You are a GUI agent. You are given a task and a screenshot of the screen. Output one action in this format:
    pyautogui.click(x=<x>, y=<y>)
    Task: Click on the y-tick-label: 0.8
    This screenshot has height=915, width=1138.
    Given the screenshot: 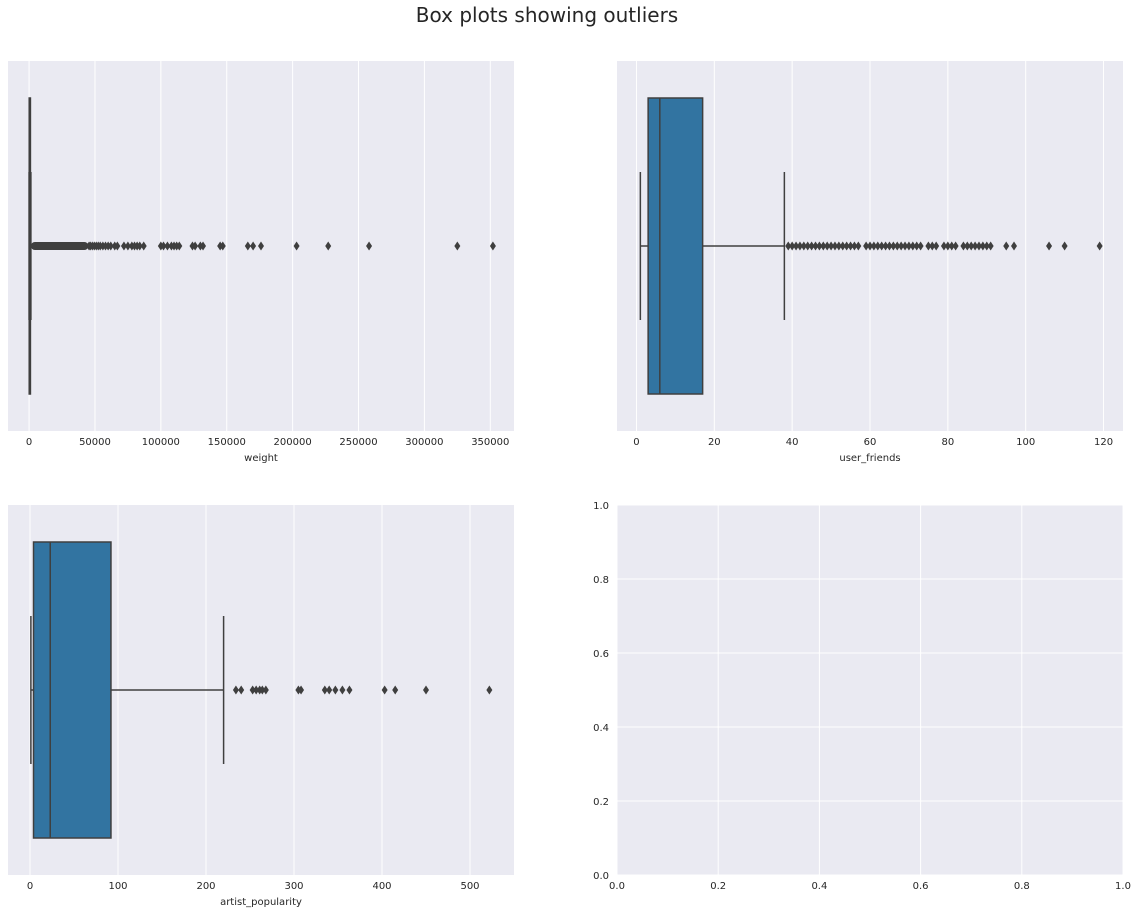 What is the action you would take?
    pyautogui.click(x=601, y=580)
    